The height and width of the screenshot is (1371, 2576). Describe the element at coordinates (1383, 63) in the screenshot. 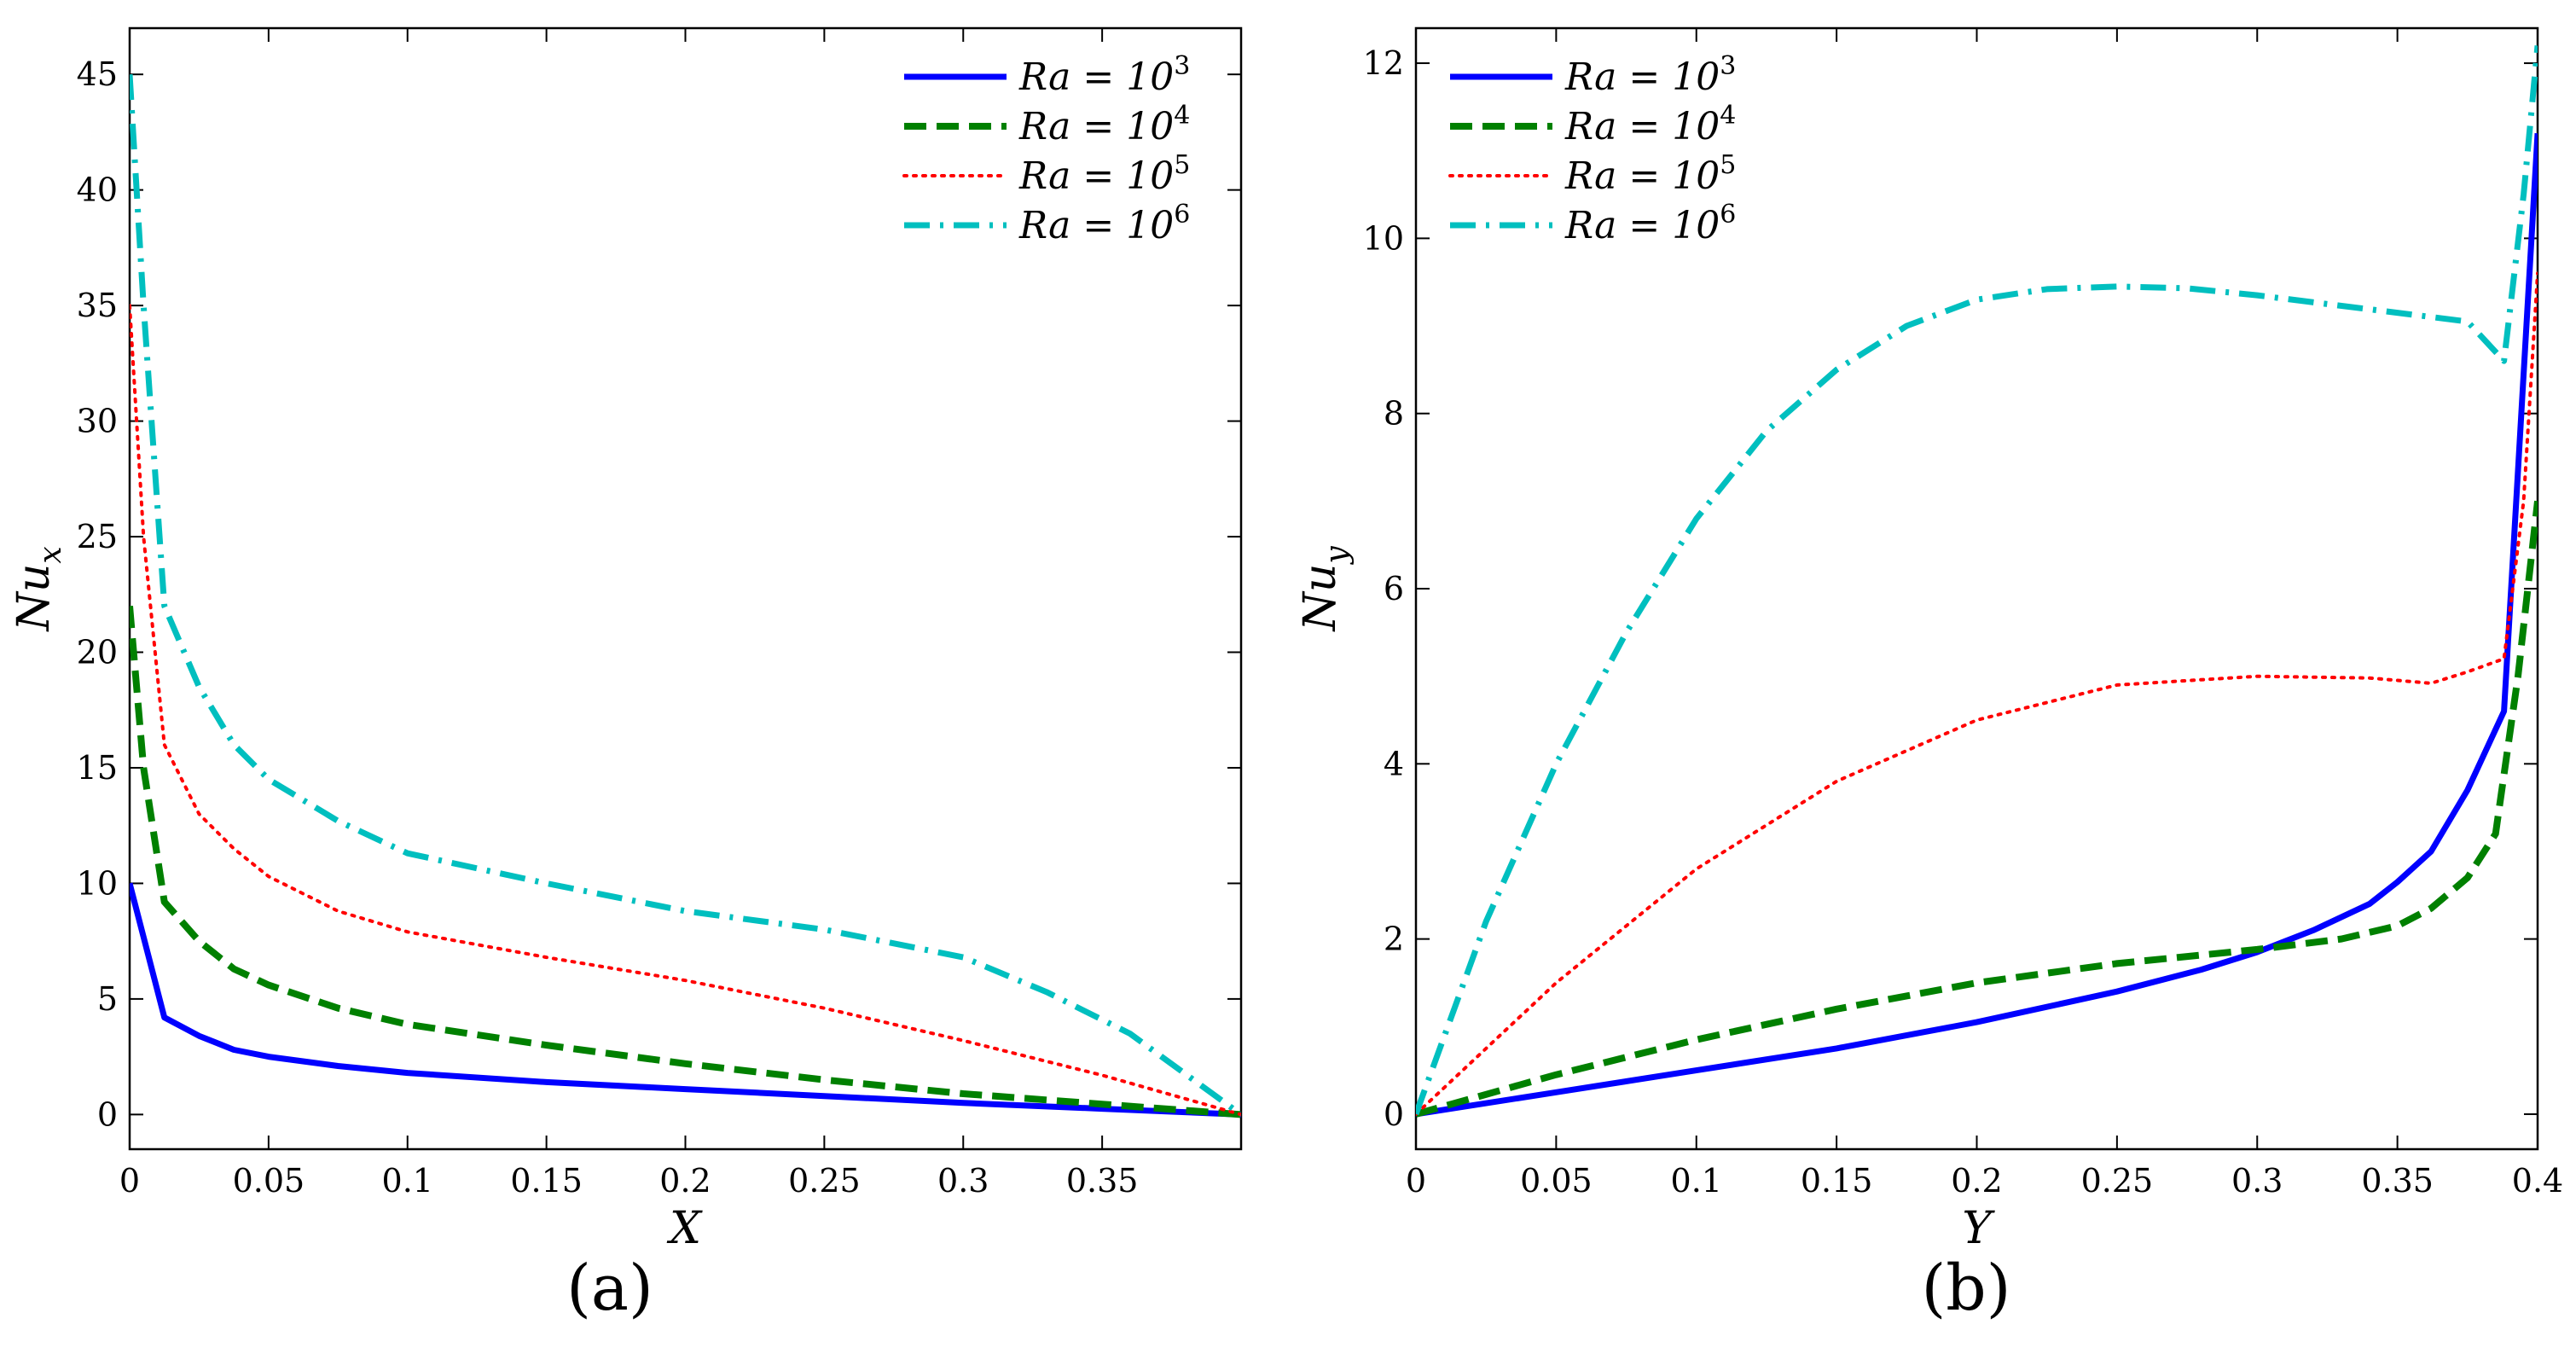

I see `y-tick-label: 12` at that location.